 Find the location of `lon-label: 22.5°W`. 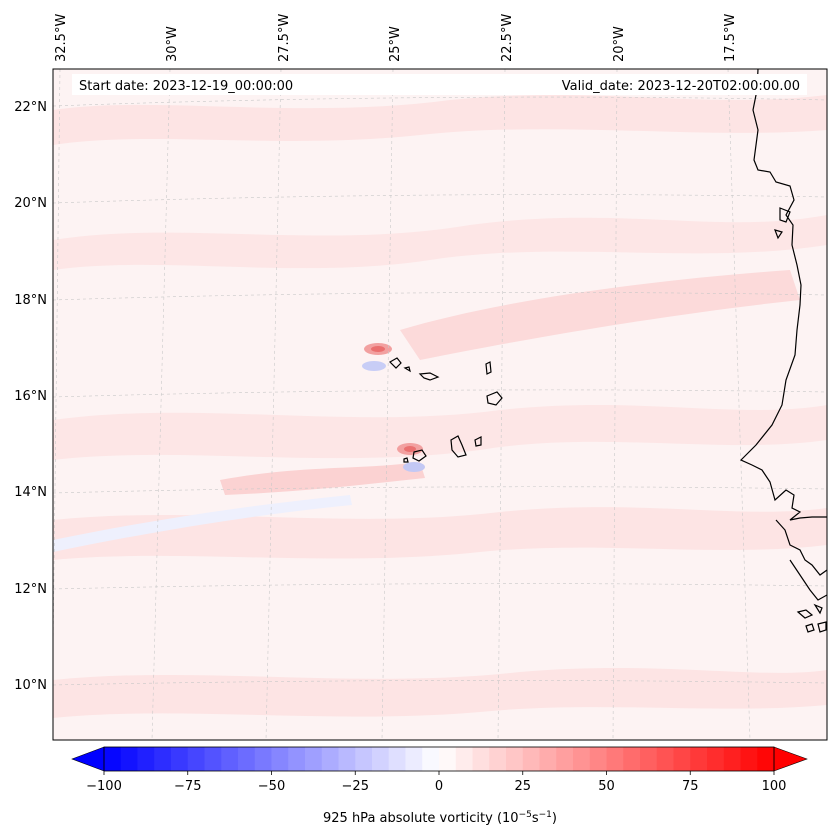

lon-label: 22.5°W is located at coordinates (507, 38).